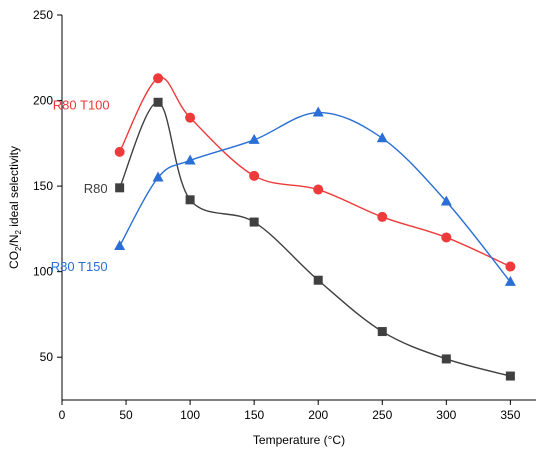 The height and width of the screenshot is (458, 550). What do you see at coordinates (14, 188) in the screenshot?
I see `y-label-part-3: ideal selectivity` at bounding box center [14, 188].